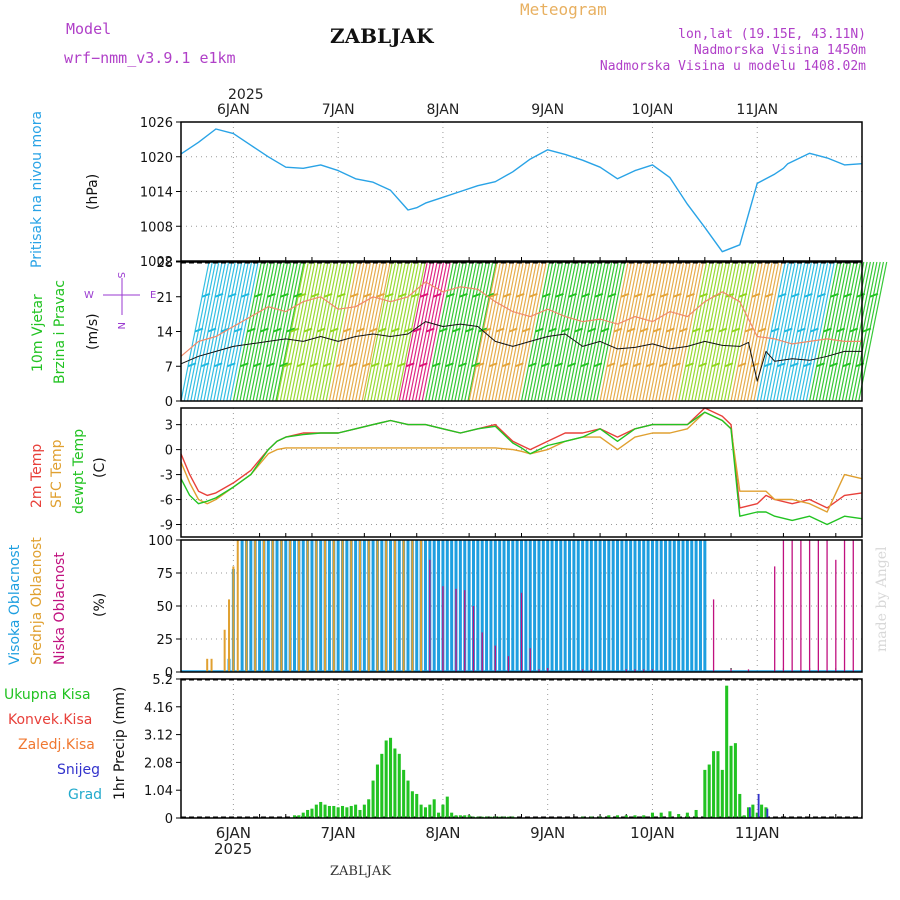 The width and height of the screenshot is (900, 900). I want to click on bottom-x-tick-label: 10JAN, so click(652, 833).